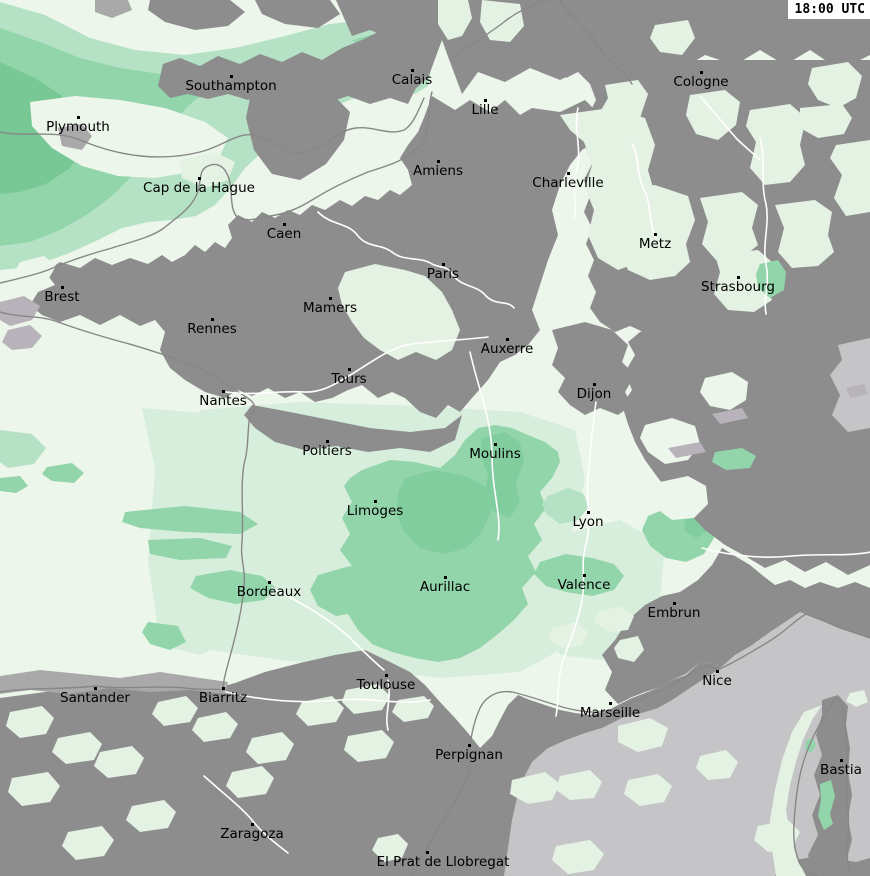 This screenshot has width=870, height=876. Describe the element at coordinates (674, 613) in the screenshot. I see `city-label: Embrun` at that location.